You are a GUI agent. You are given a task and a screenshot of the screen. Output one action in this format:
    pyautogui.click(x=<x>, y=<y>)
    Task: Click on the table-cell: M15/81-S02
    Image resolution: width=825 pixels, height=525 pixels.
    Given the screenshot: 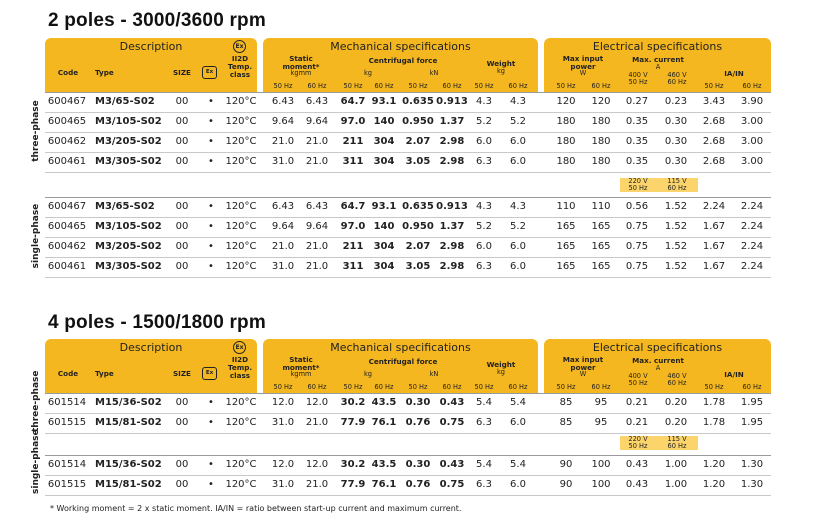 What is the action you would take?
    pyautogui.click(x=128, y=484)
    